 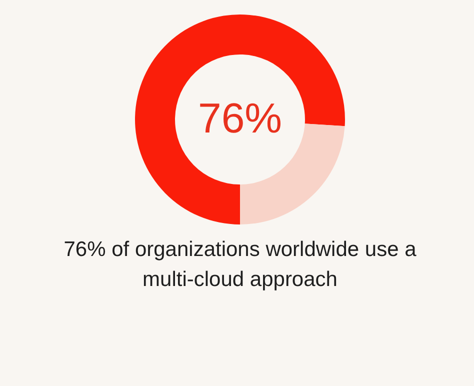 I want to click on text: 76% of organizations worldwide use a multi-cloud approach, so click(x=240, y=264).